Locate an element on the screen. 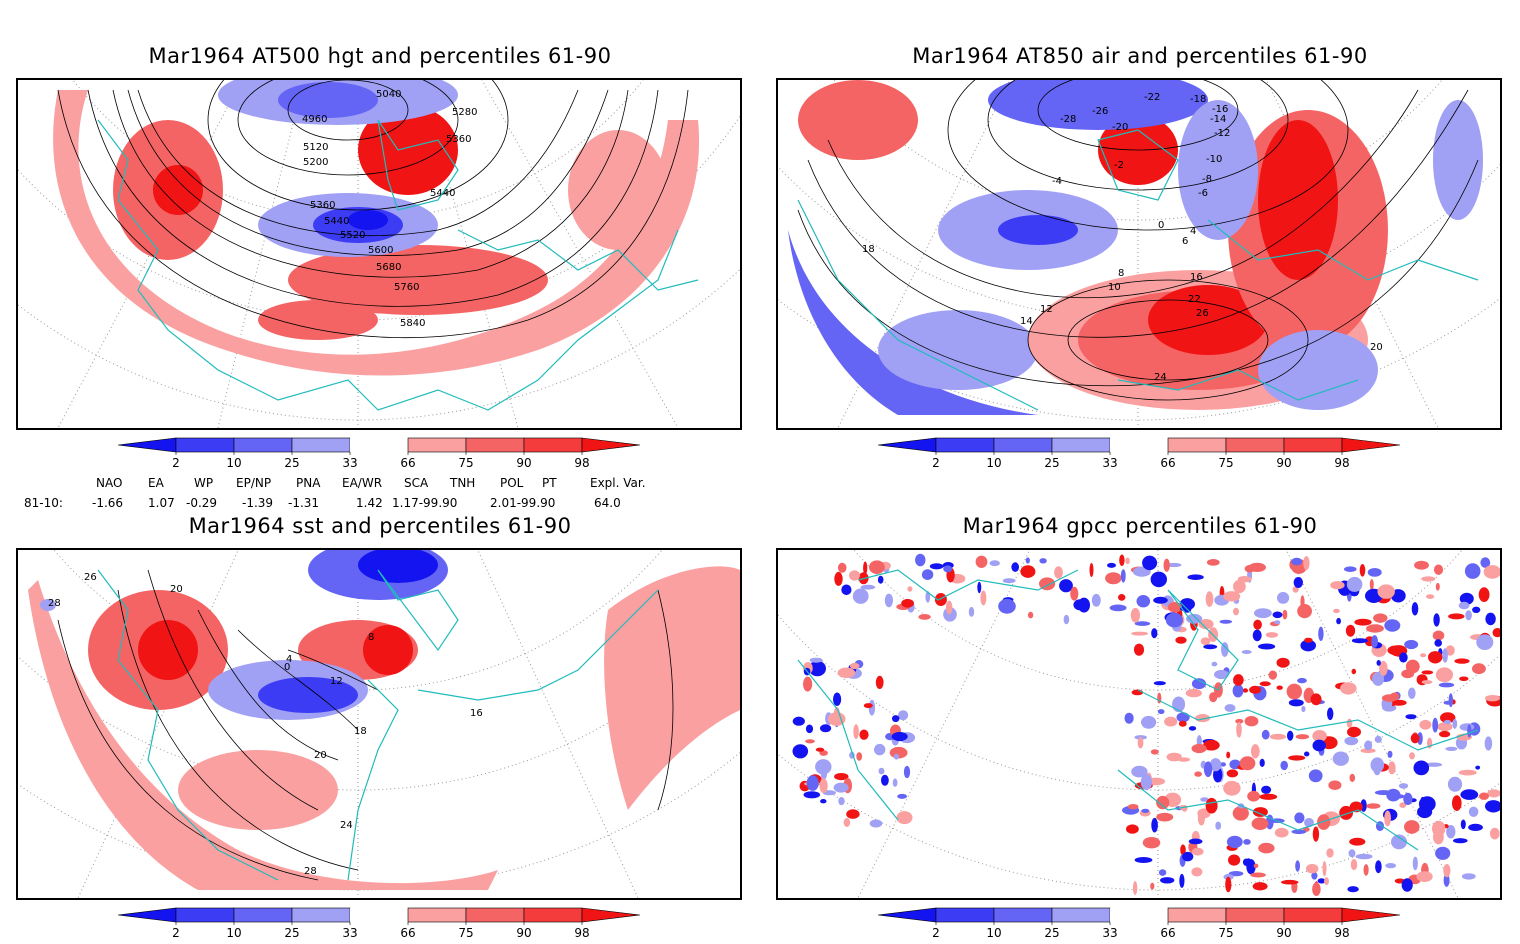 Image resolution: width=1520 pixels, height=944 pixels. contour-label: 5760 is located at coordinates (406, 287).